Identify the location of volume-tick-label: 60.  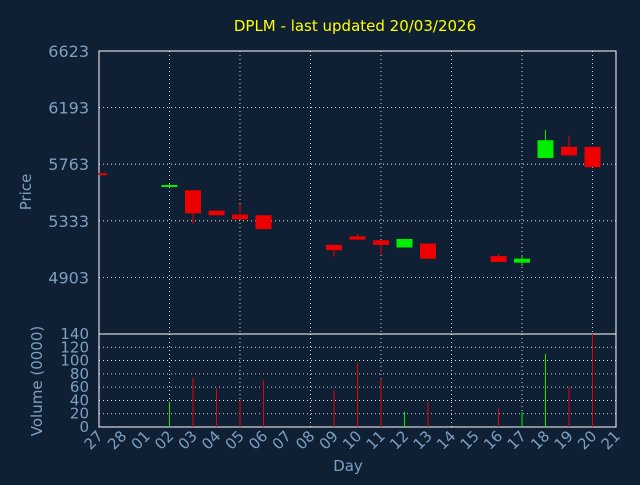
(79, 387).